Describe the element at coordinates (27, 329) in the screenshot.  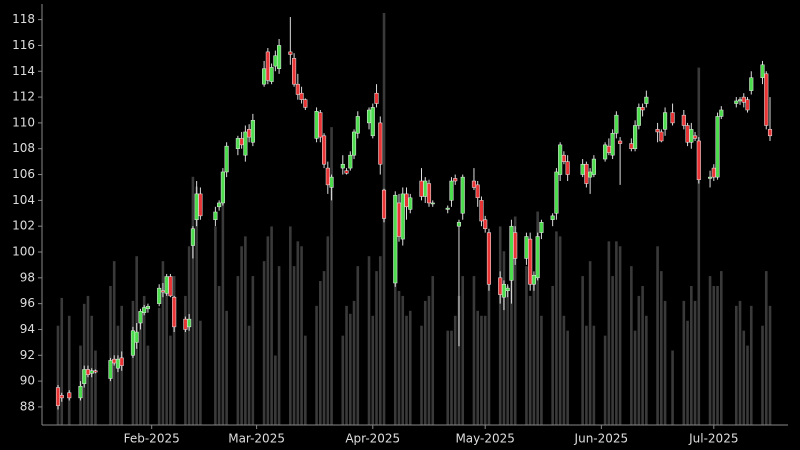
I see `y-tick-label: 94` at that location.